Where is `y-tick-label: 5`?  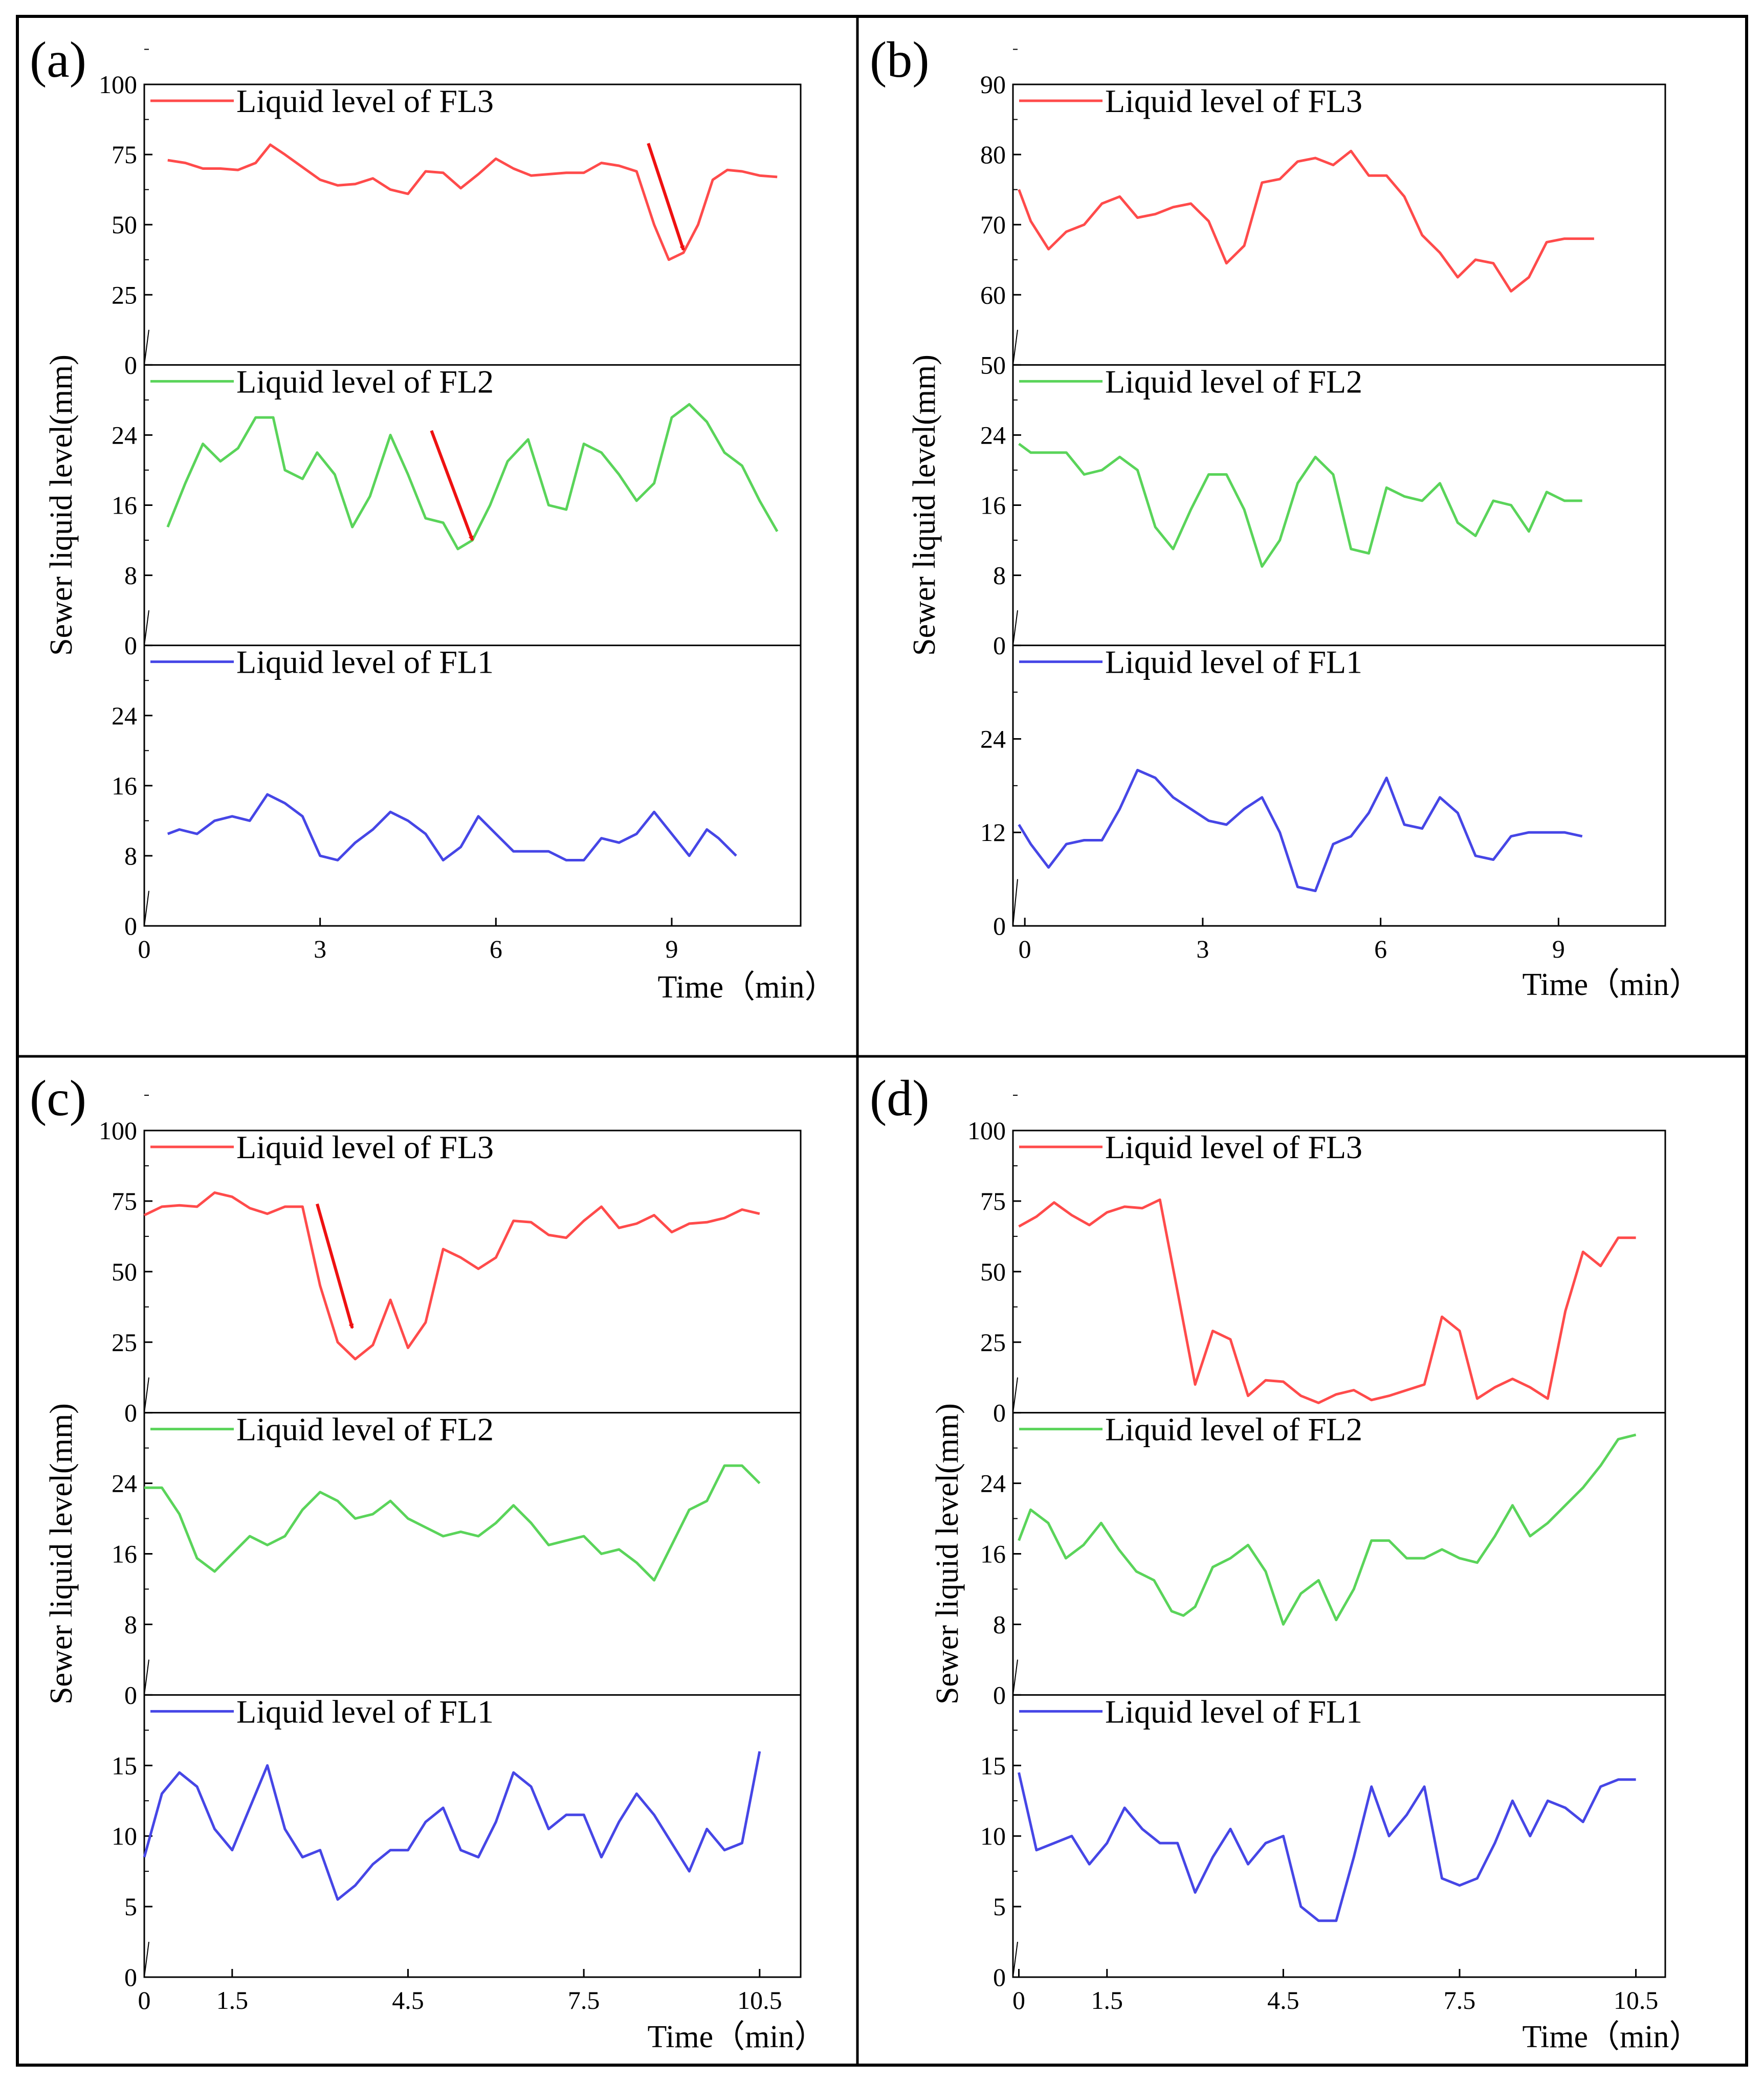
y-tick-label: 5 is located at coordinates (1000, 1906).